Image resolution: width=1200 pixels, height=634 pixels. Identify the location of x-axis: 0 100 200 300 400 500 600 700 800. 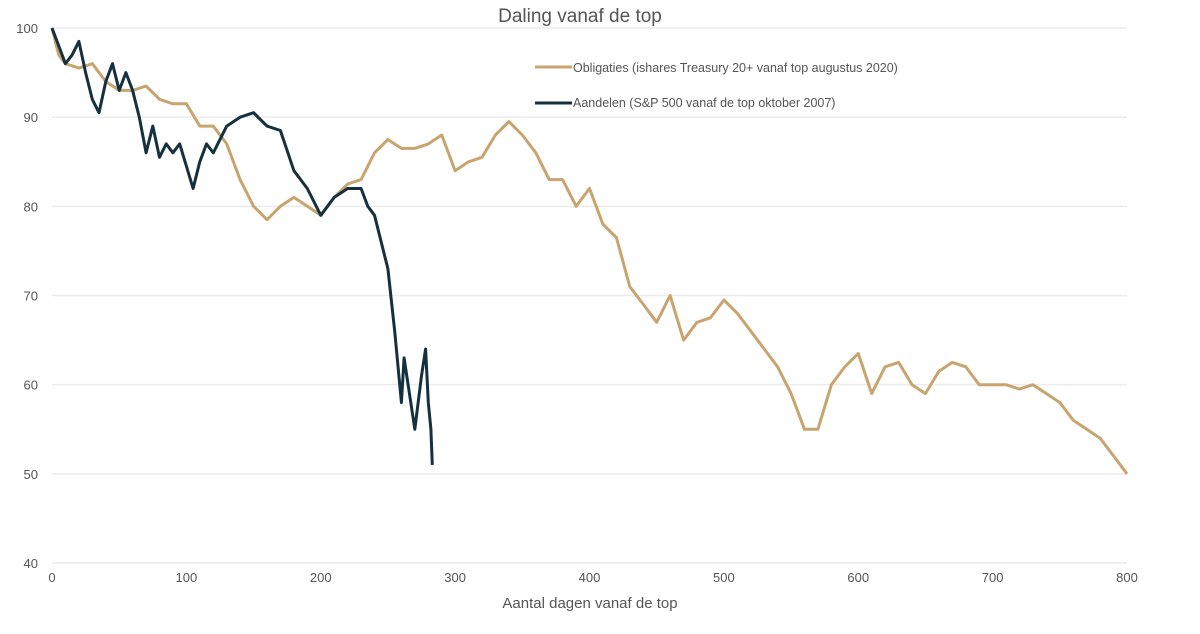
(592, 577).